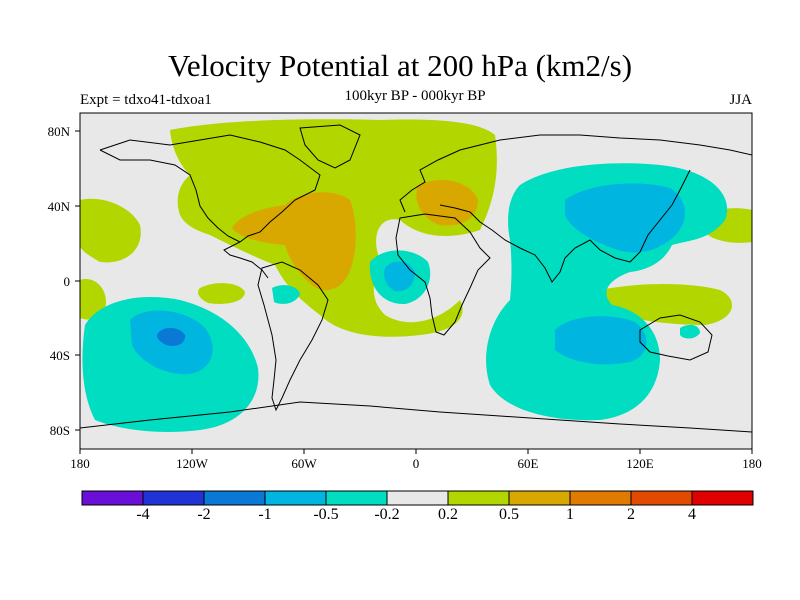 The image size is (800, 600). Describe the element at coordinates (171, 336) in the screenshot. I see `deep-blue-region-south-pacific` at that location.